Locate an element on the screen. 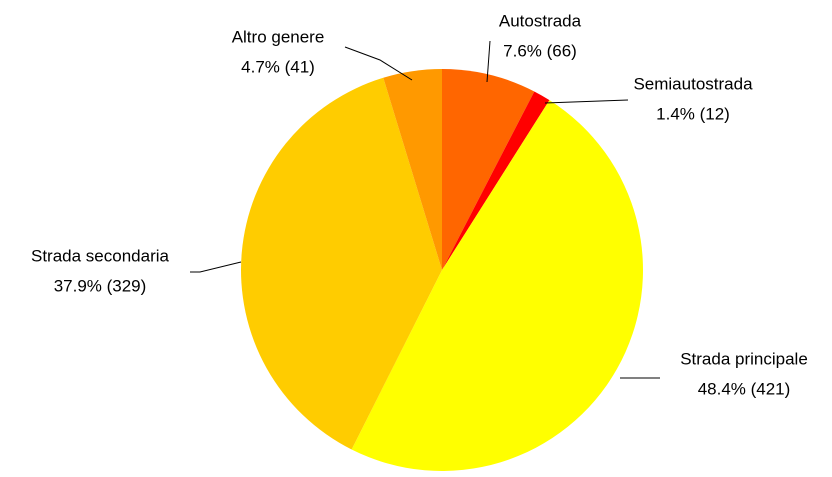 This screenshot has height=477, width=832. slice-value-label: 37.9% (329) is located at coordinates (100, 285).